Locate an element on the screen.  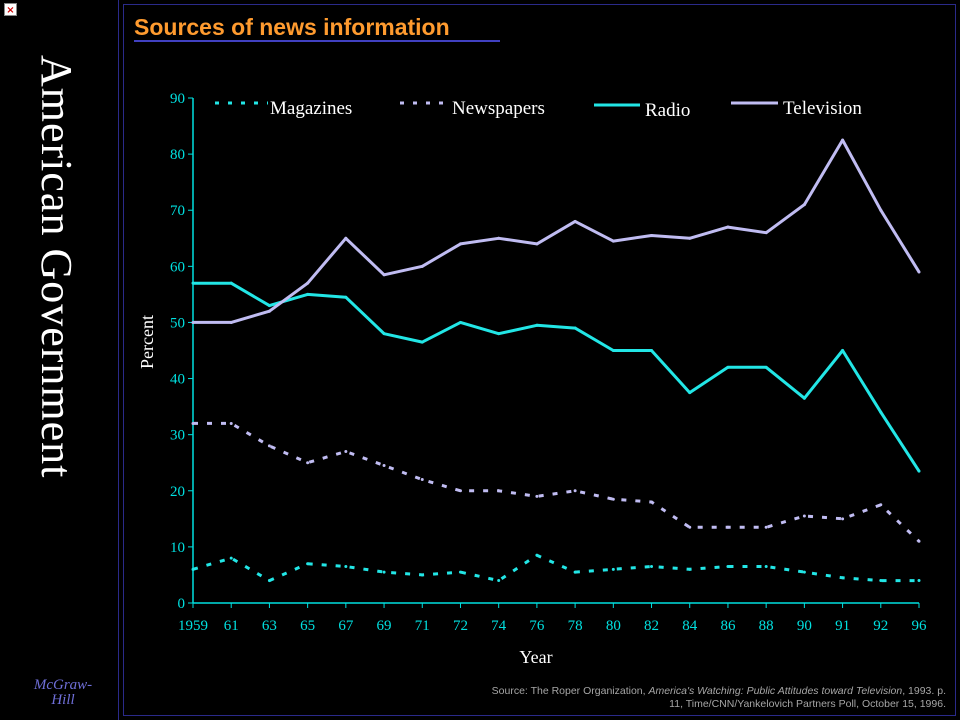
x-tick-label: 84 is located at coordinates (690, 626).